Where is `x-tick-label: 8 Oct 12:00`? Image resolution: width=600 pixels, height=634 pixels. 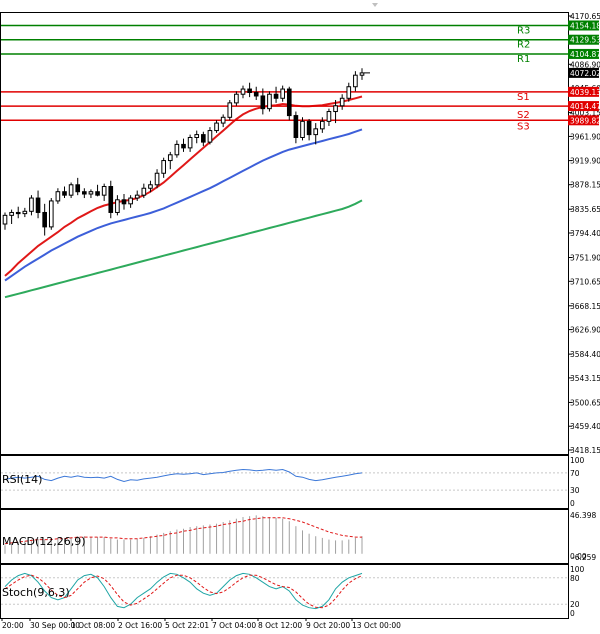
x-tick-label: 8 Oct 12:00 is located at coordinates (280, 625).